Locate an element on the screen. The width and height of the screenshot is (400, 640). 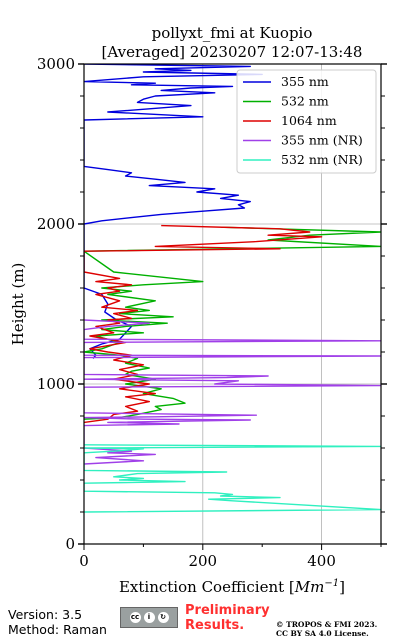
copyright-line1: © TROPOS & FMI 2023. is located at coordinates (327, 624).